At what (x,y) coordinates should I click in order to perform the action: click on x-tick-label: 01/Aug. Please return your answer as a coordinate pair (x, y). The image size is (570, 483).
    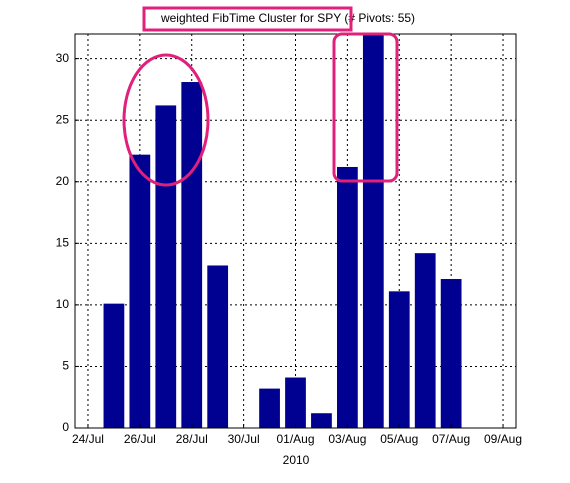
    Looking at the image, I should click on (295, 439).